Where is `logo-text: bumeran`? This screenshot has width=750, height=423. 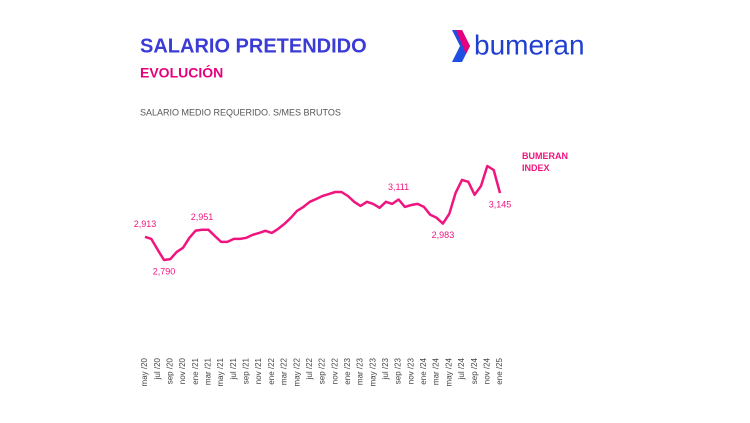 logo-text: bumeran is located at coordinates (529, 44).